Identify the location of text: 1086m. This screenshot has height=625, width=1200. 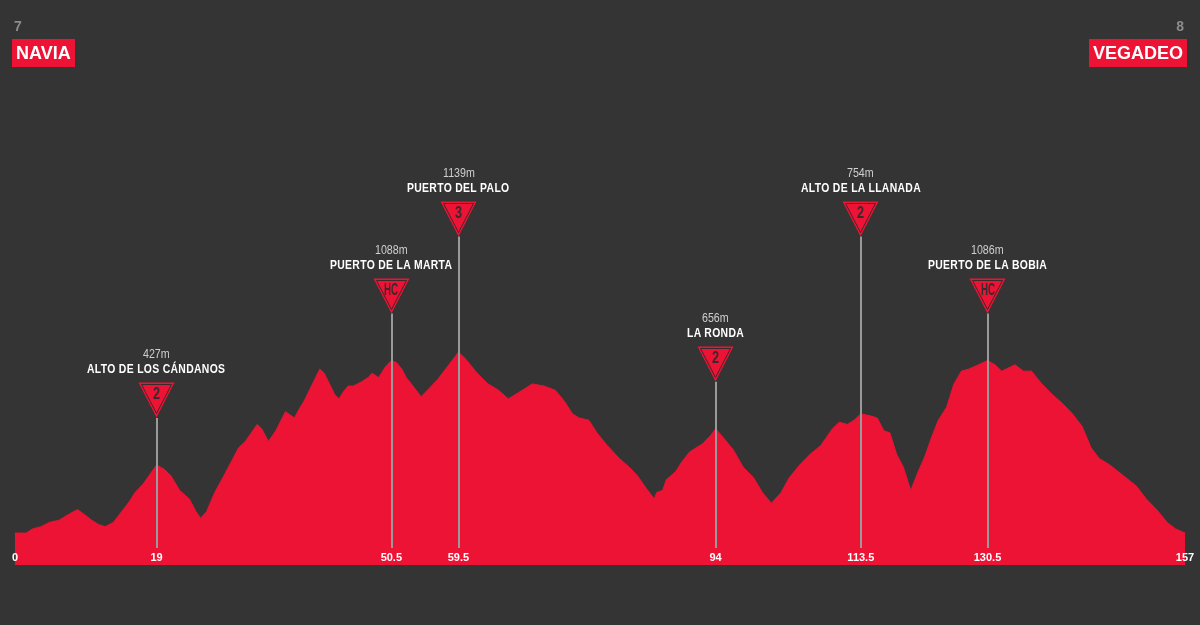
(987, 250).